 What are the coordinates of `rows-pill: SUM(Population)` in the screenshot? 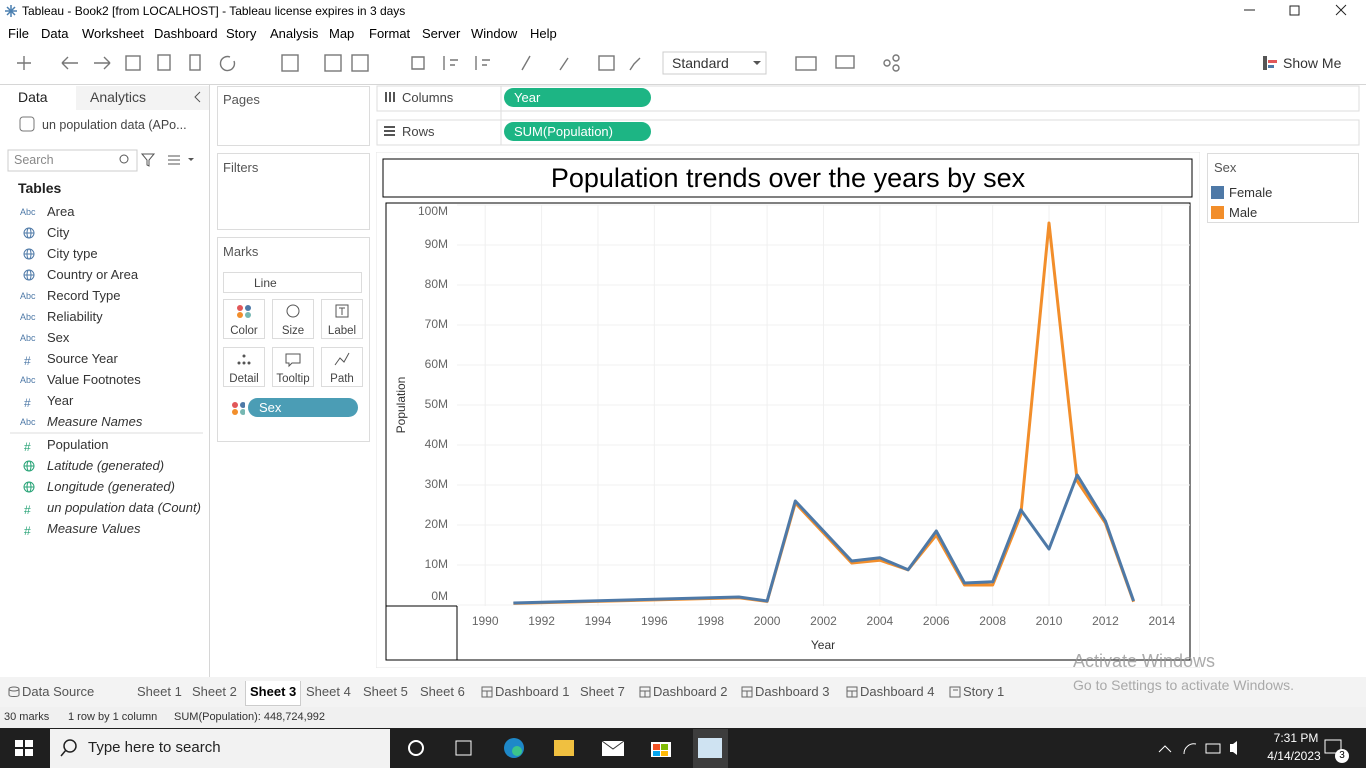 It's located at (577, 131).